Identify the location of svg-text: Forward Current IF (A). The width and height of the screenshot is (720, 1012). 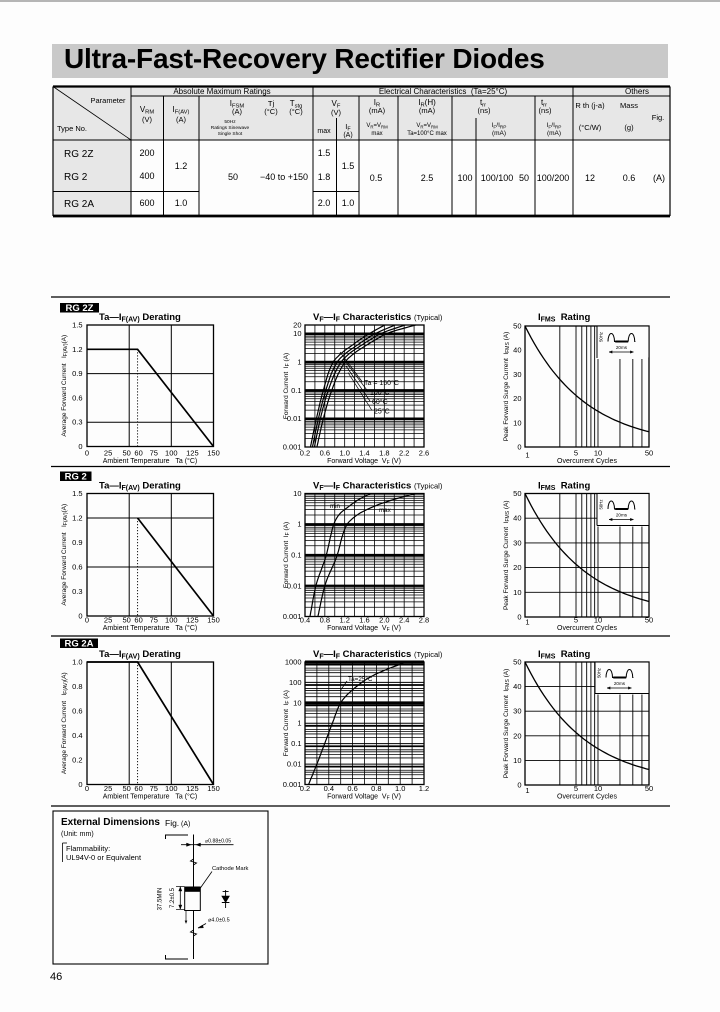
(287, 723).